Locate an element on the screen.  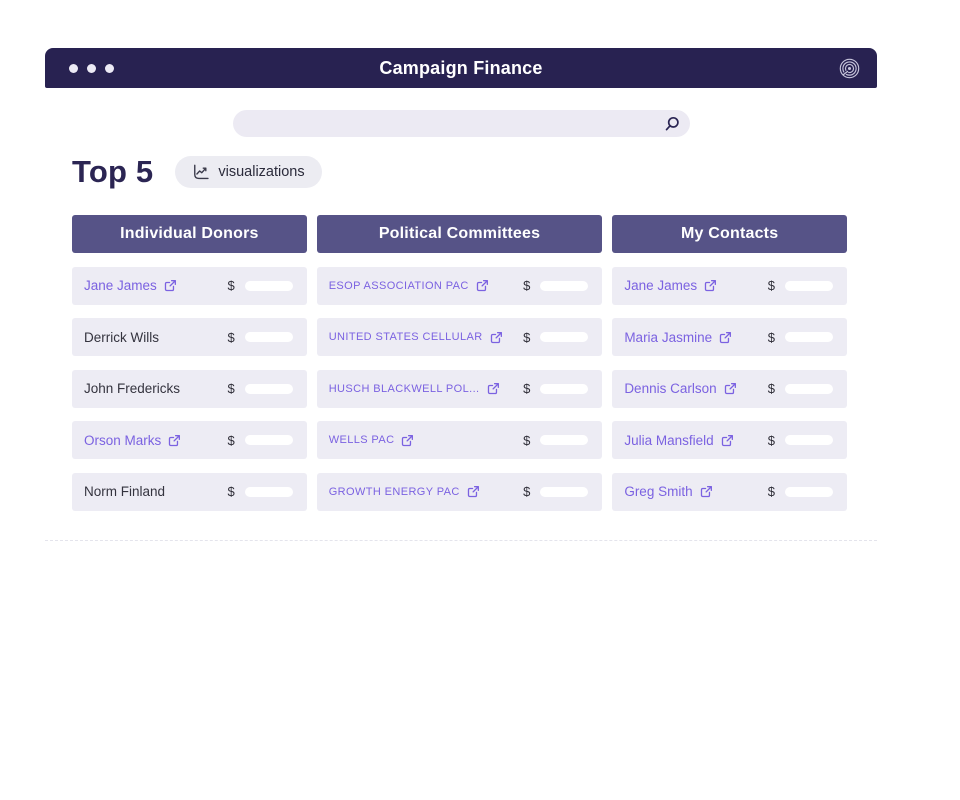
table-row: HUSCH BLACKWELL POL... $ is located at coordinates (459, 388).